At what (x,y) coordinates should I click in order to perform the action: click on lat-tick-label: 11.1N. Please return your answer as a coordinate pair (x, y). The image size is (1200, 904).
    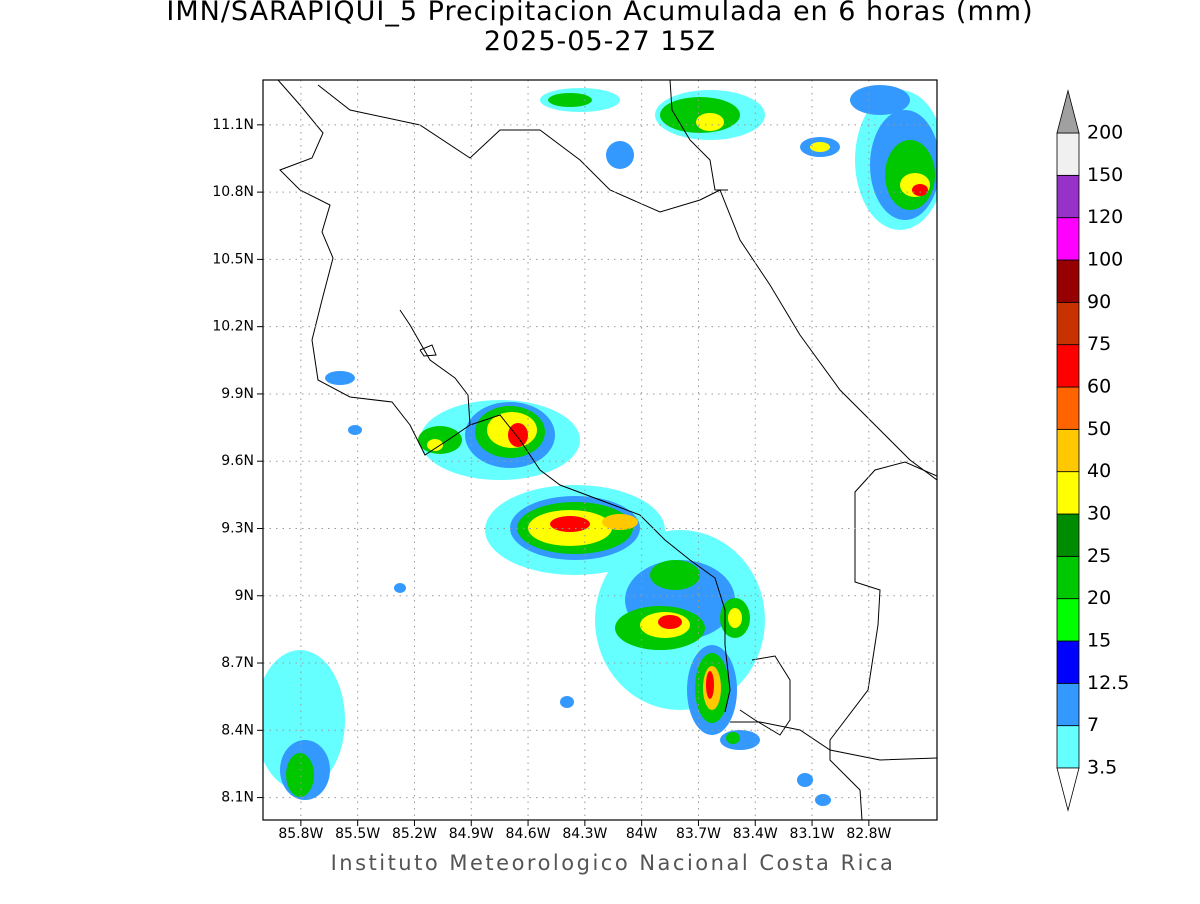
    Looking at the image, I should click on (233, 125).